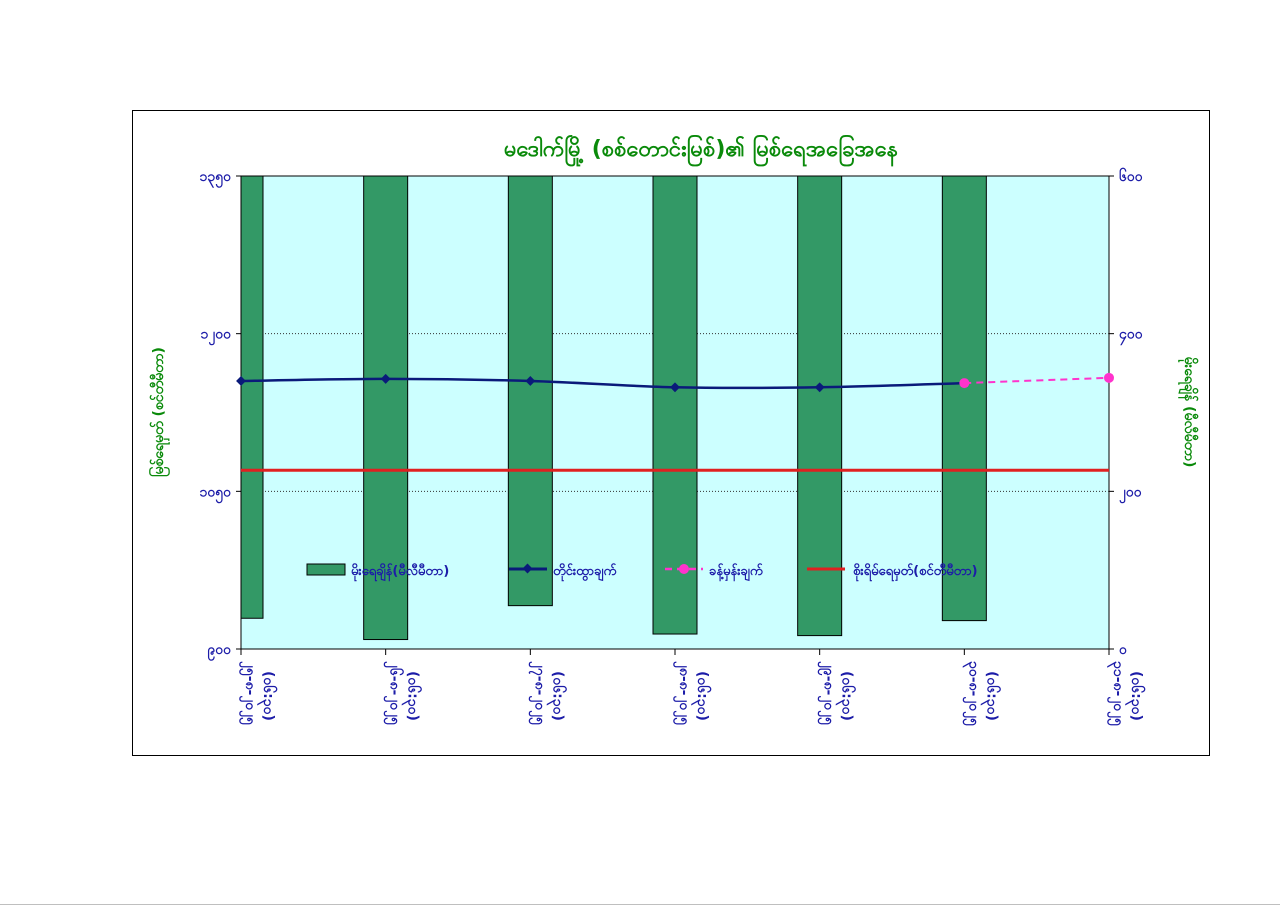 The height and width of the screenshot is (906, 1280). What do you see at coordinates (640, 904) in the screenshot?
I see `page-bottom-rule` at bounding box center [640, 904].